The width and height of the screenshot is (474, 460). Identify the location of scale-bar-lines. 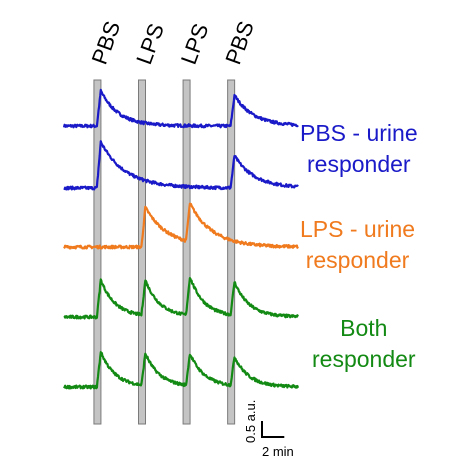
(273, 429).